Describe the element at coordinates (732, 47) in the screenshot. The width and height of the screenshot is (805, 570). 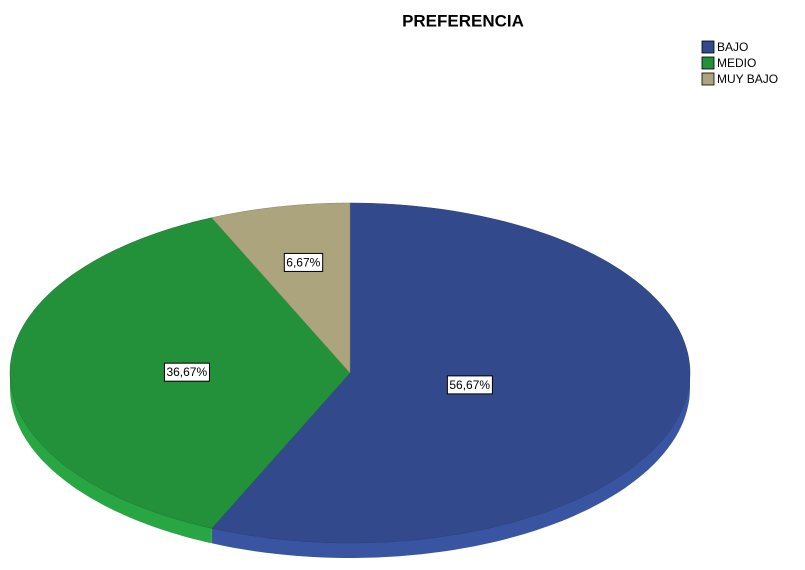
I see `legend-label: BAJO` at that location.